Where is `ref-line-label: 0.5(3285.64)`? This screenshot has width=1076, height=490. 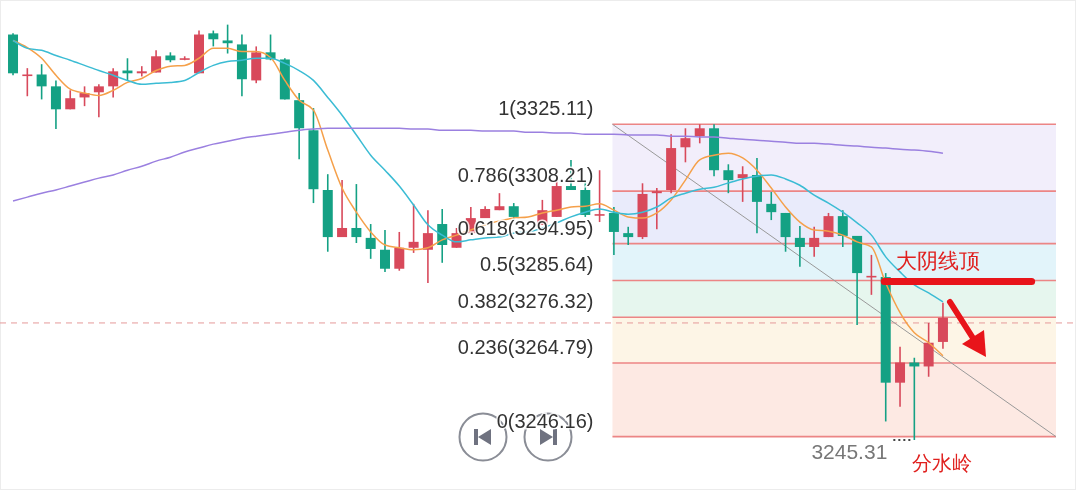 ref-line-label: 0.5(3285.64) is located at coordinates (537, 264).